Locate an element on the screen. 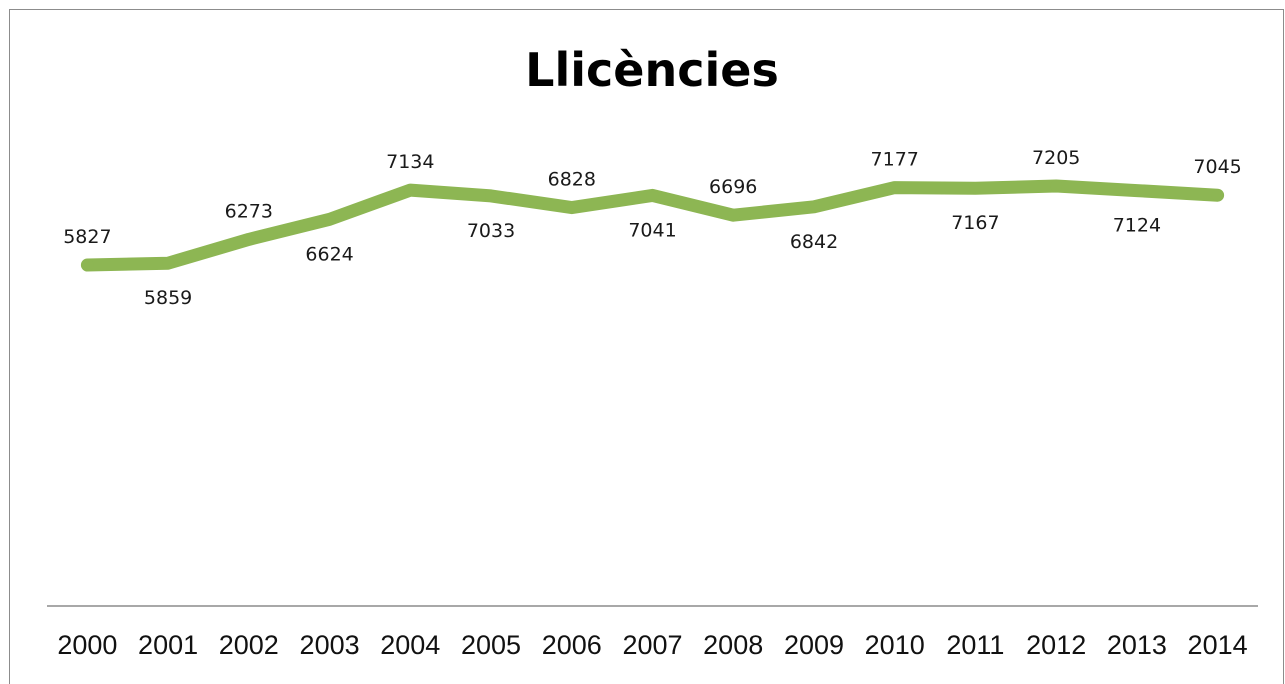 This screenshot has height=684, width=1285. data-label-2001: 5859 is located at coordinates (168, 298).